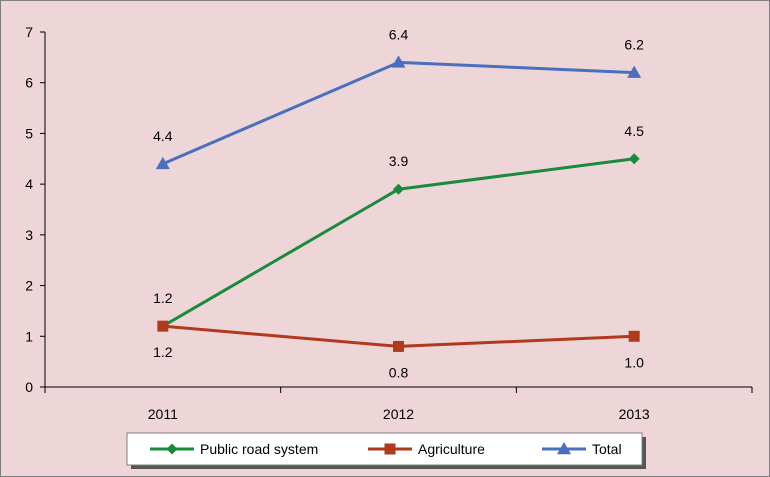  What do you see at coordinates (29, 235) in the screenshot?
I see `y-tick-label: 3` at bounding box center [29, 235].